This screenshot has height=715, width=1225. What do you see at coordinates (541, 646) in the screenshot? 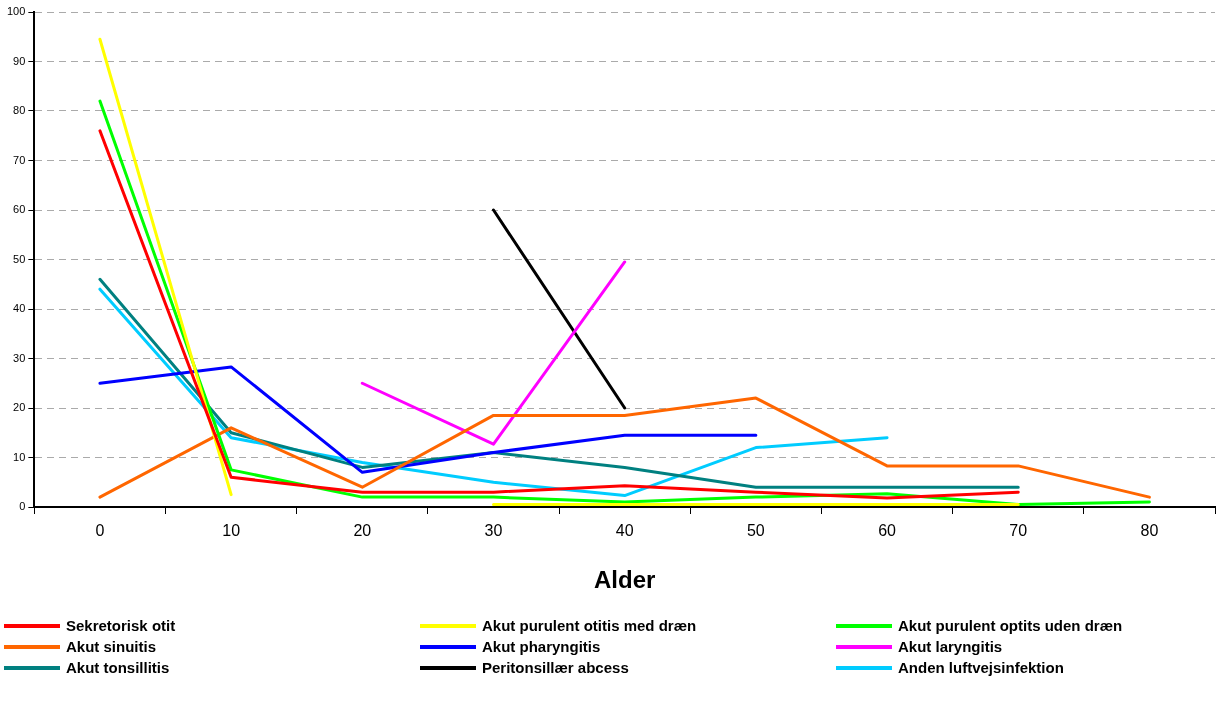
I see `legend-label: Akut pharyngitis` at bounding box center [541, 646].